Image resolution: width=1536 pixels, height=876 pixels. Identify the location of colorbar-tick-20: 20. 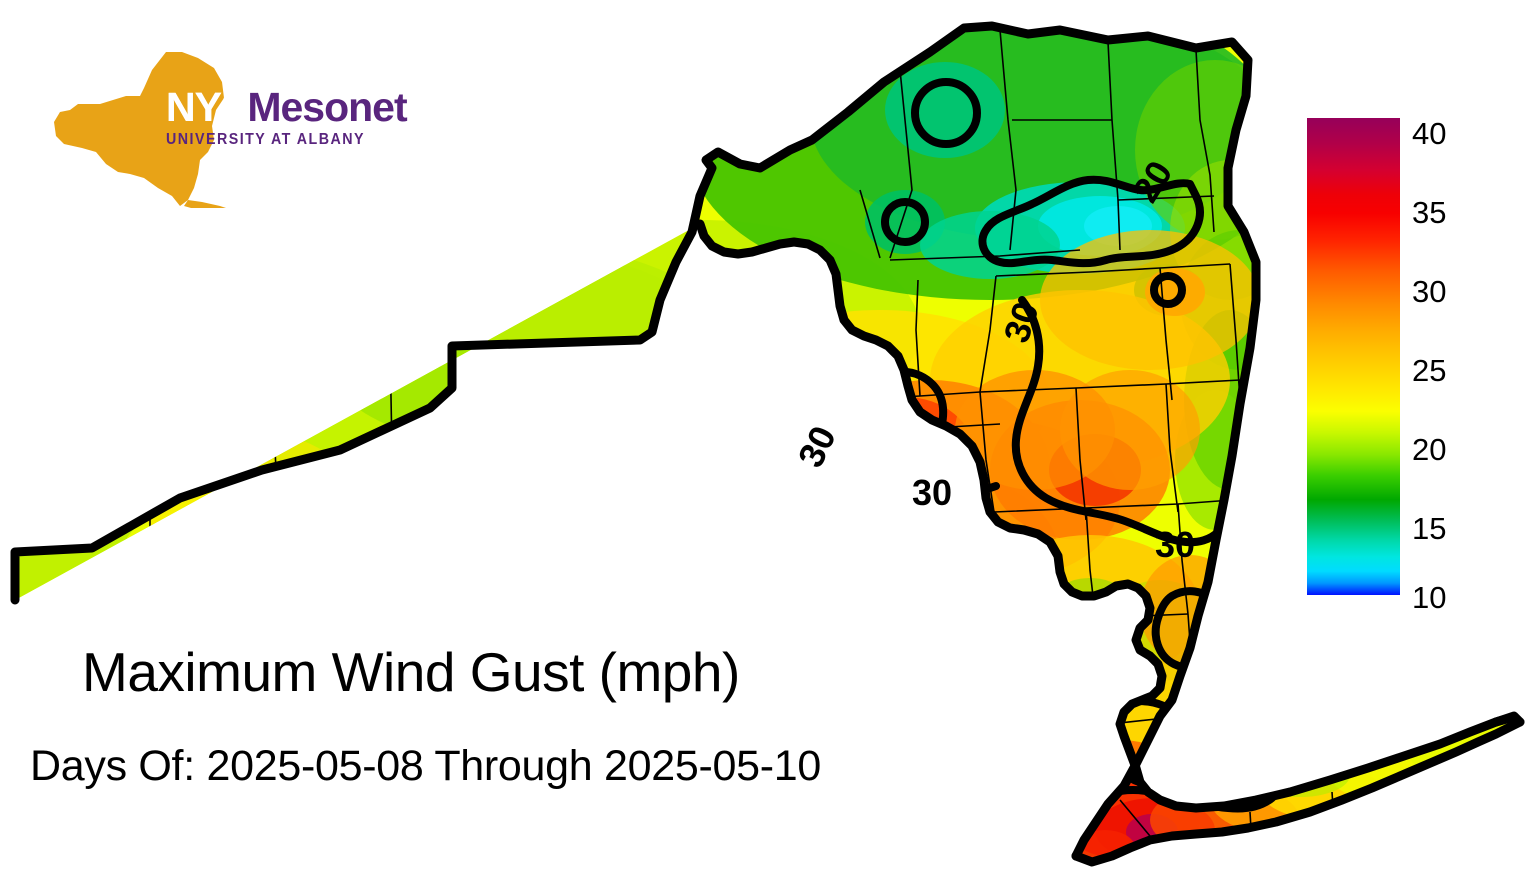
(1429, 449).